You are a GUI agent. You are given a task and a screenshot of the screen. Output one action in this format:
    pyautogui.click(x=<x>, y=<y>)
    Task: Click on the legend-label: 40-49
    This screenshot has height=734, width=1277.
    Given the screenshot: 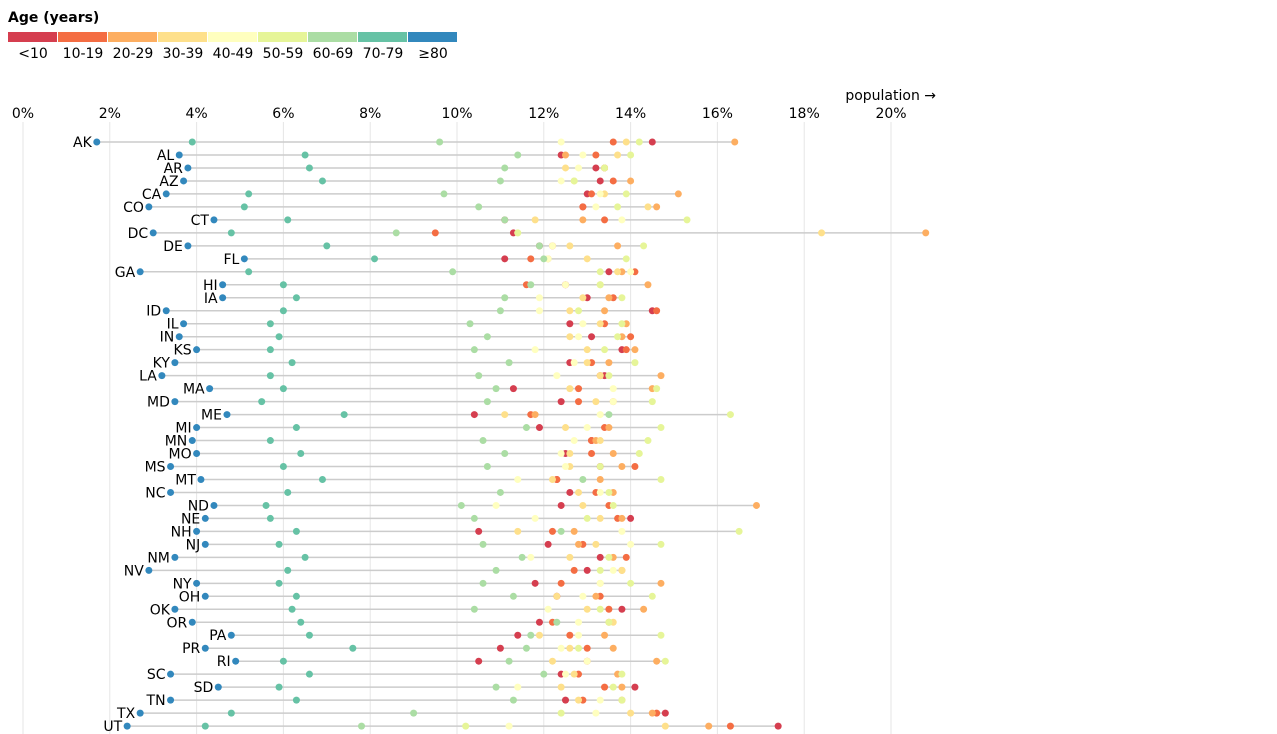 What is the action you would take?
    pyautogui.click(x=233, y=54)
    